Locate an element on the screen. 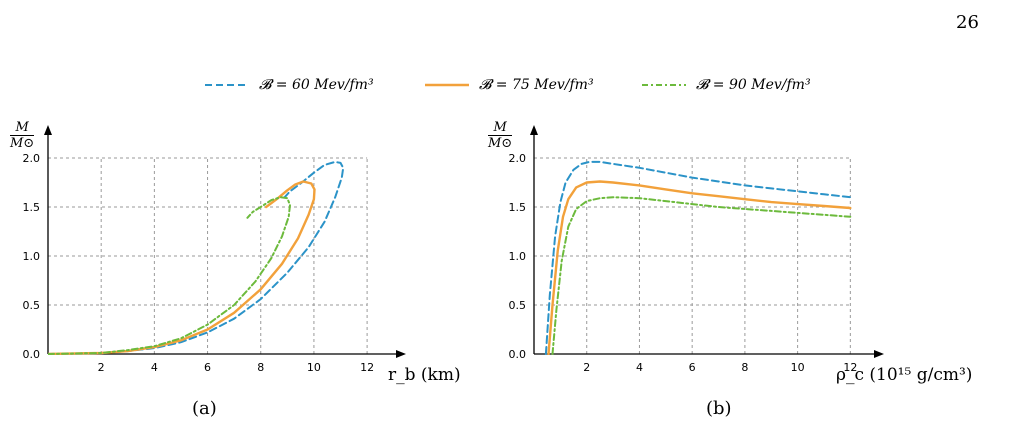  legend-item: 𝓑 = 75 Mev/fm³ is located at coordinates (509, 85).